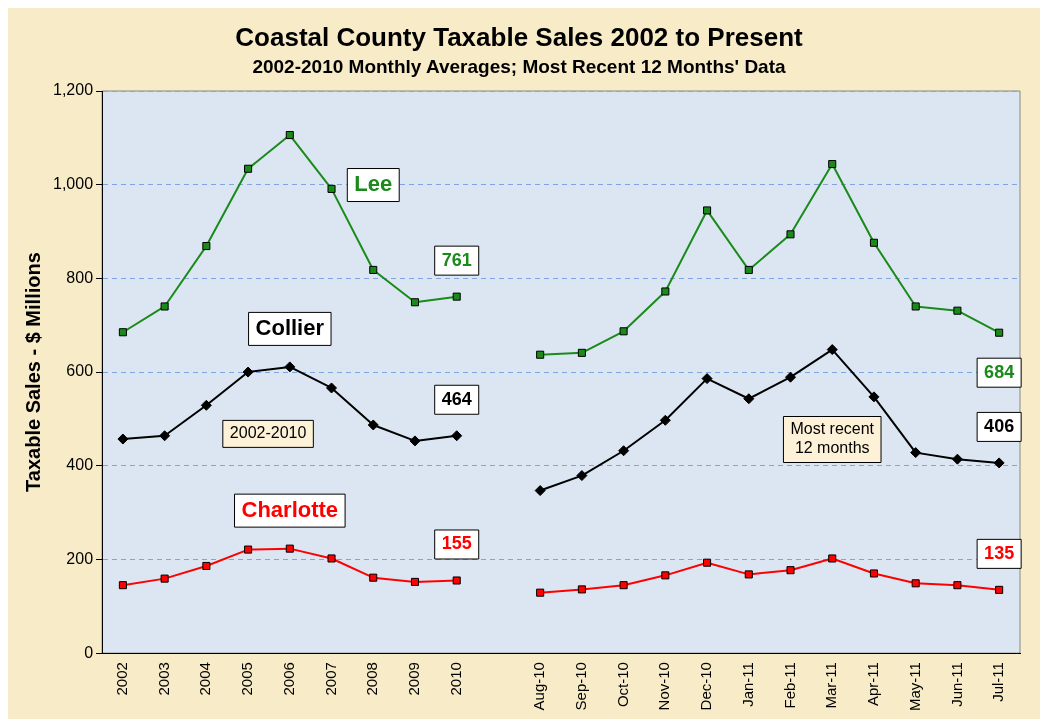  Describe the element at coordinates (268, 433) in the screenshot. I see `annotation: 2002-2010` at that location.